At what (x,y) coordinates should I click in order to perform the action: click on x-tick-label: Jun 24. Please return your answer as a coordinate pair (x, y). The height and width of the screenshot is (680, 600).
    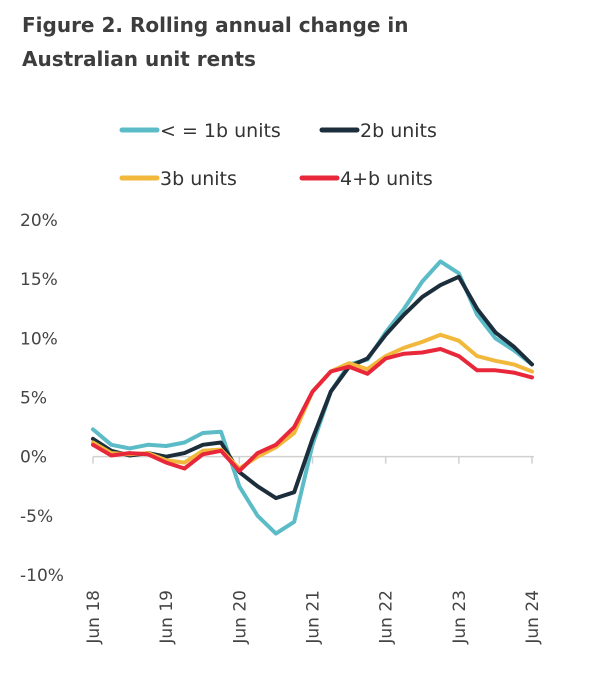
    Looking at the image, I should click on (533, 617).